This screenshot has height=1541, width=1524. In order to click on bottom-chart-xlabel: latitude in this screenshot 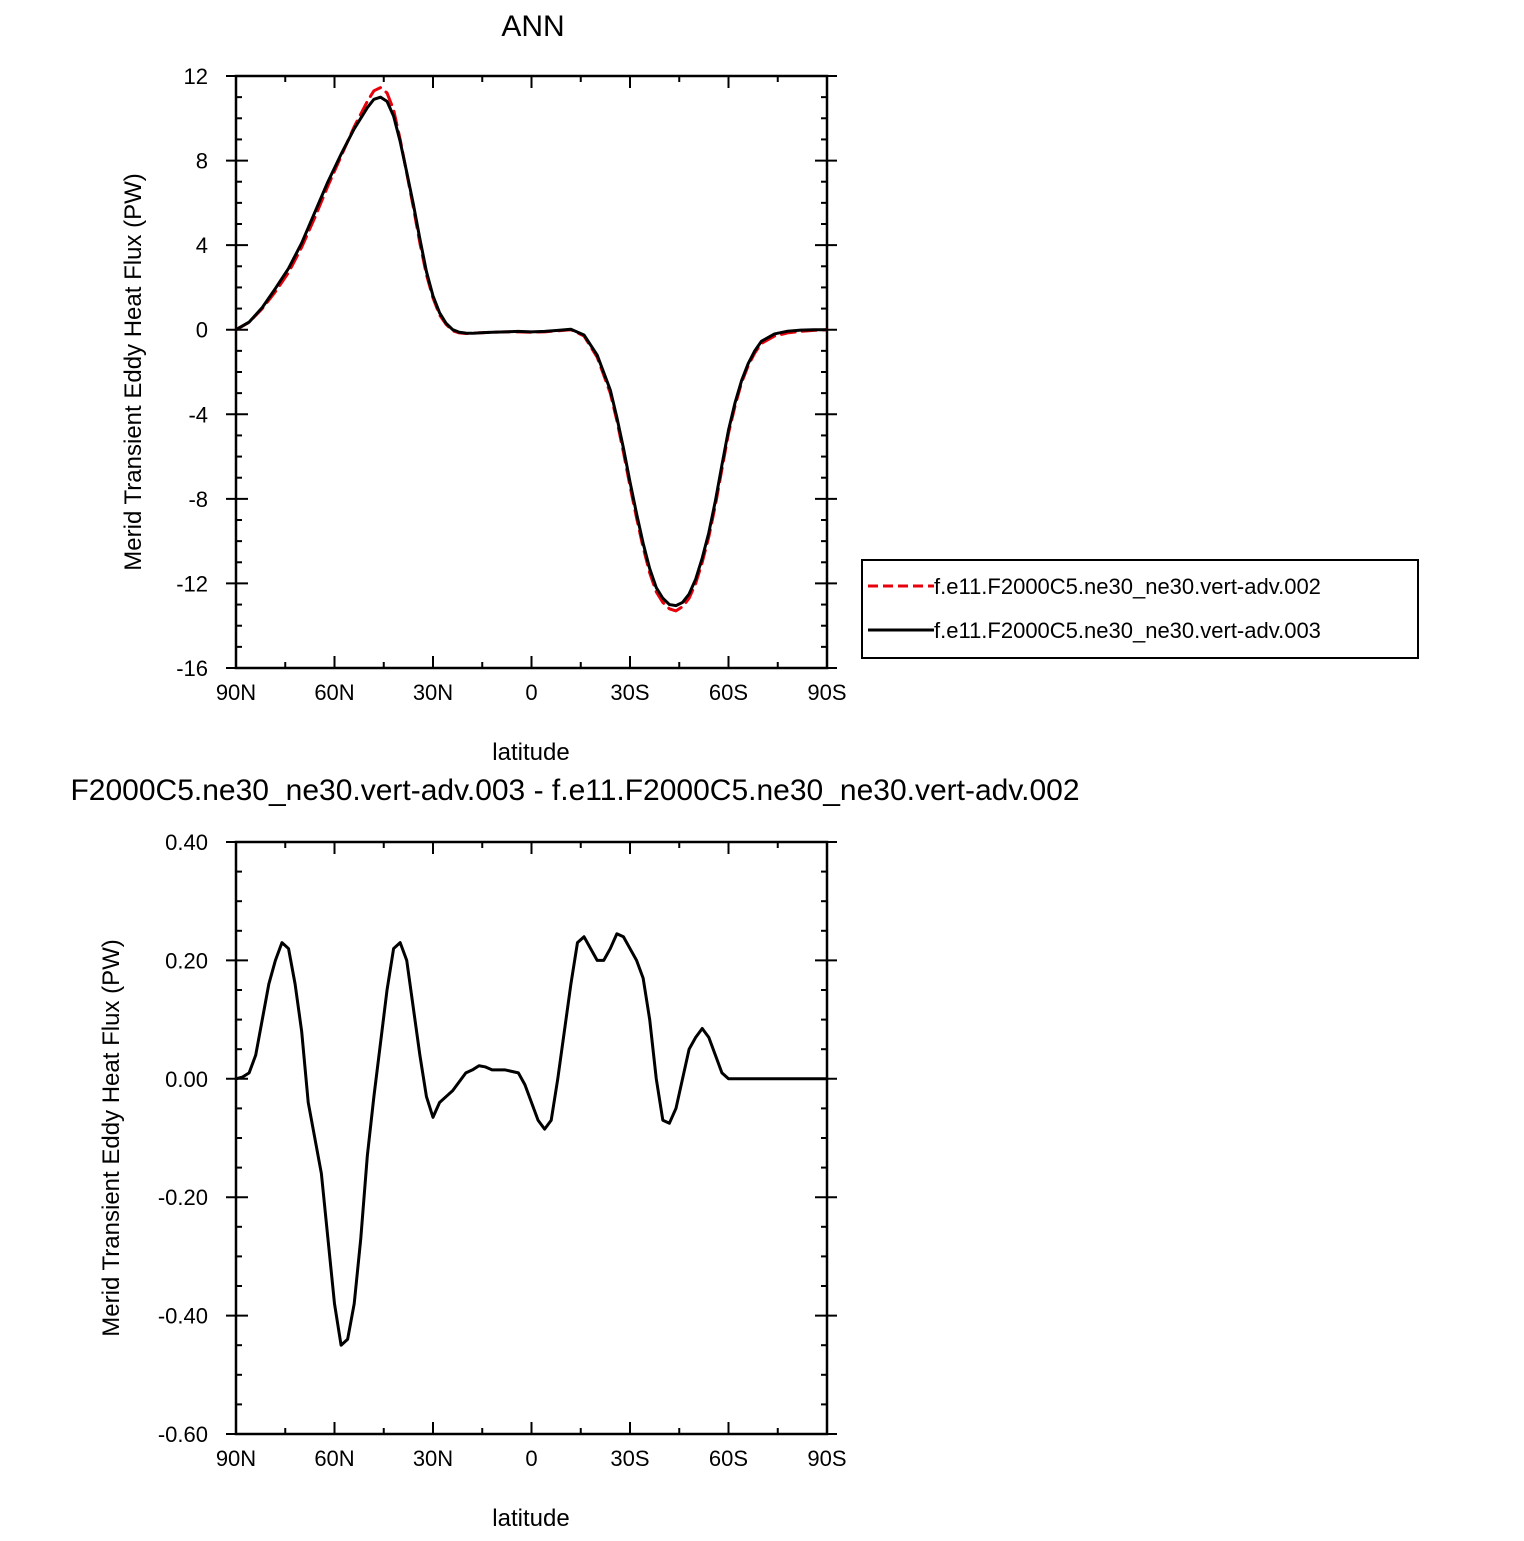, I will do `click(530, 1518)`.